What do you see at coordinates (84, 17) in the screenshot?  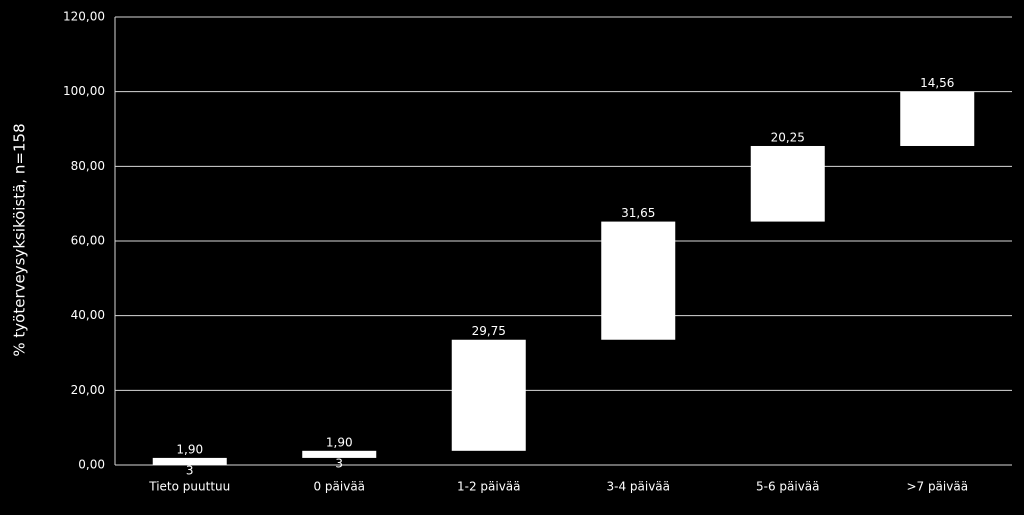 I see `y-tick-label: 120,00` at bounding box center [84, 17].